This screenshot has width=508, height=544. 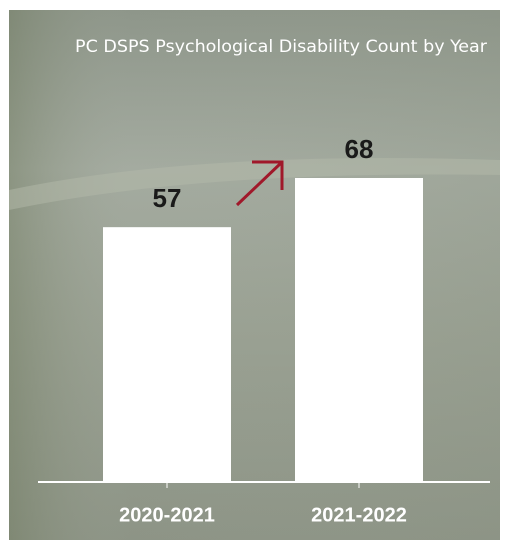 I want to click on x-tick-label: 2021-2022, so click(x=359, y=515).